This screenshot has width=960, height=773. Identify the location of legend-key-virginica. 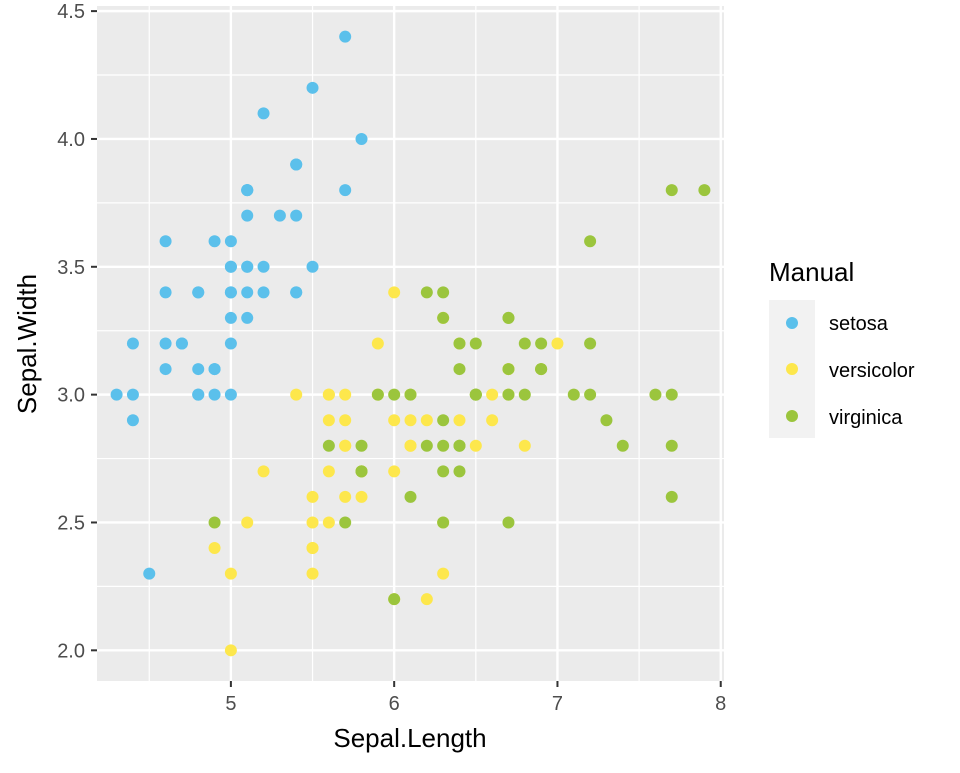
(792, 416).